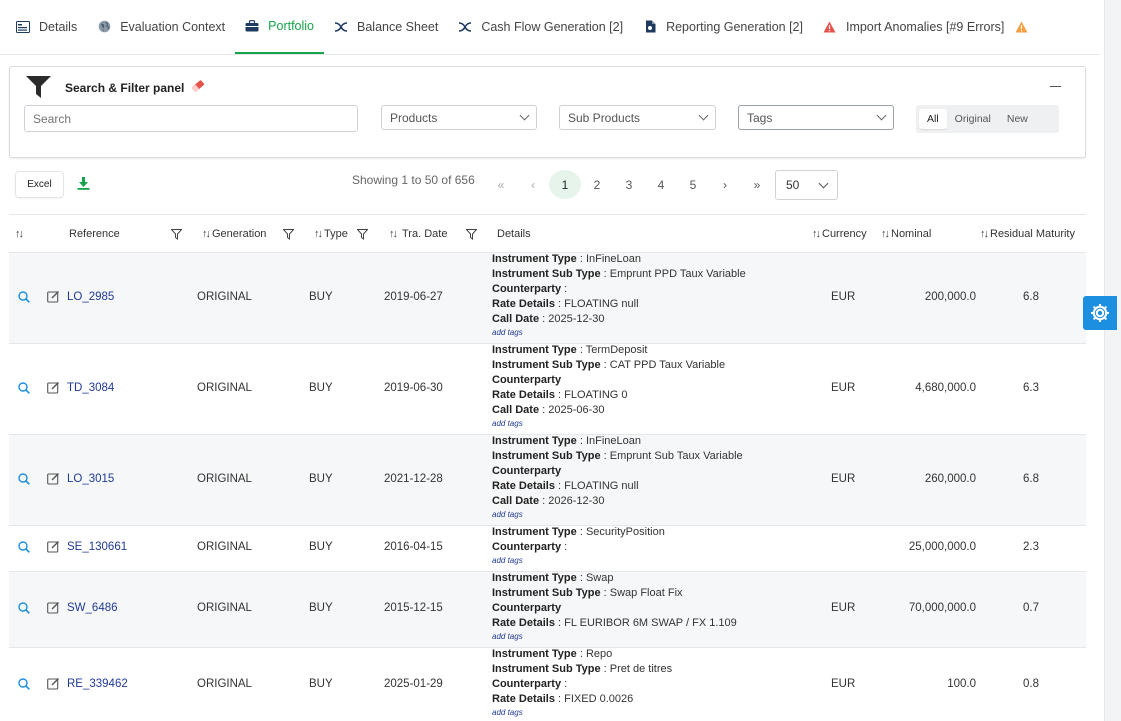 The image size is (1121, 721). Describe the element at coordinates (191, 118) in the screenshot. I see `search-input` at that location.